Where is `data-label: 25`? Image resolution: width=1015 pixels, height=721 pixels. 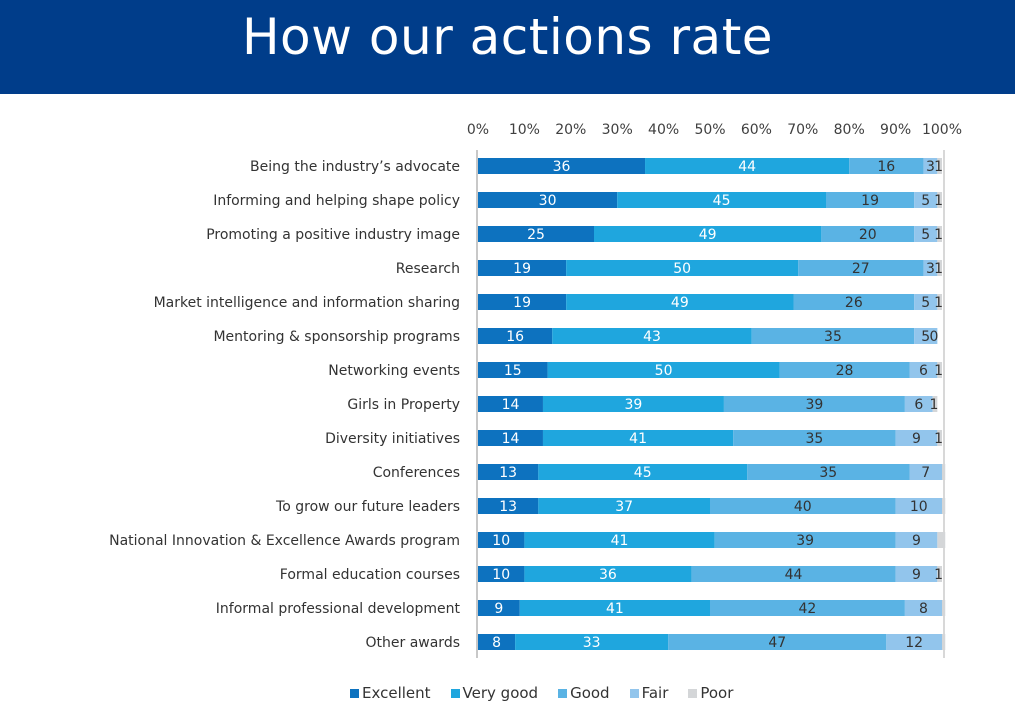 data-label: 25 is located at coordinates (536, 235).